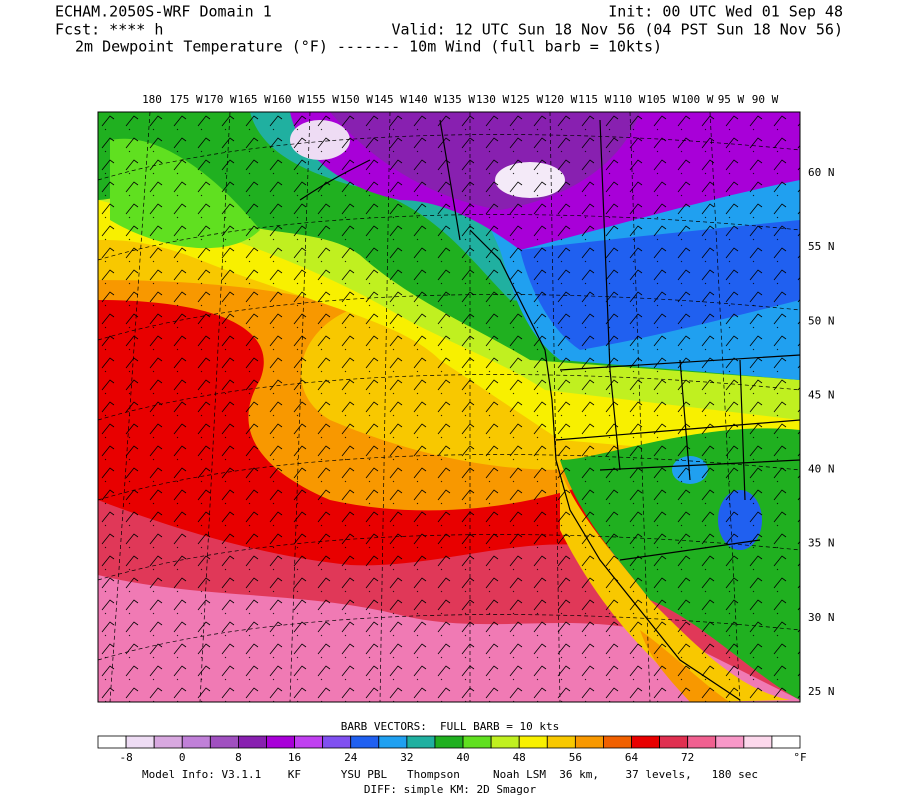 The width and height of the screenshot is (900, 800). I want to click on forecast-hour: Fcst: **** h, so click(109, 30).